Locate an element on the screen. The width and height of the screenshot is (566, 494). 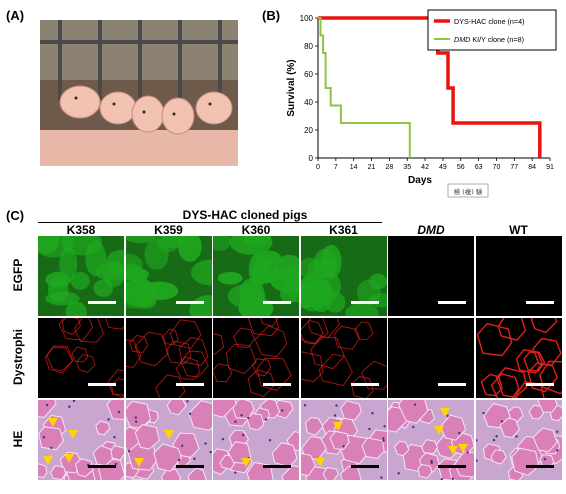
x-tick-label: 7 is located at coordinates (336, 167).